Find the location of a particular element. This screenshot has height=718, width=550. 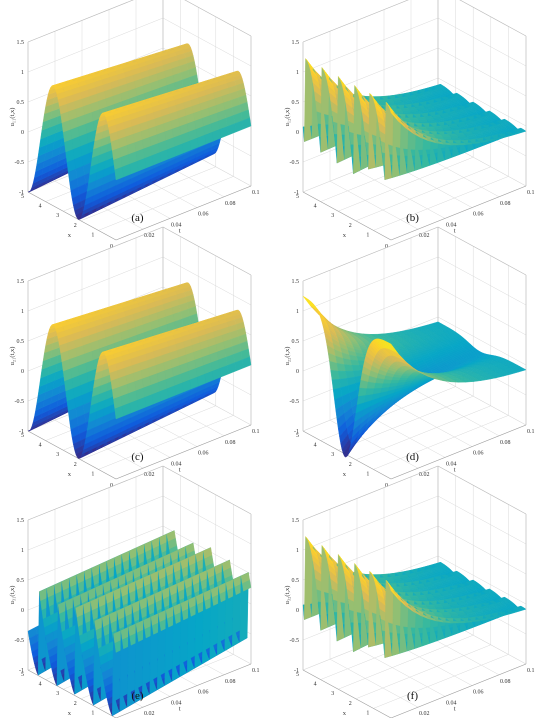

caption-a: (a) is located at coordinates (137, 218).